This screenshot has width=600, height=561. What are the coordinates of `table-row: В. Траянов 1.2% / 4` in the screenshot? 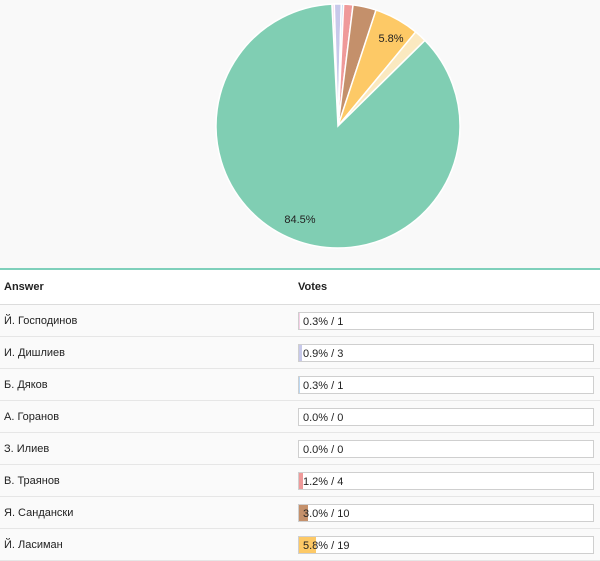 It's located at (300, 481).